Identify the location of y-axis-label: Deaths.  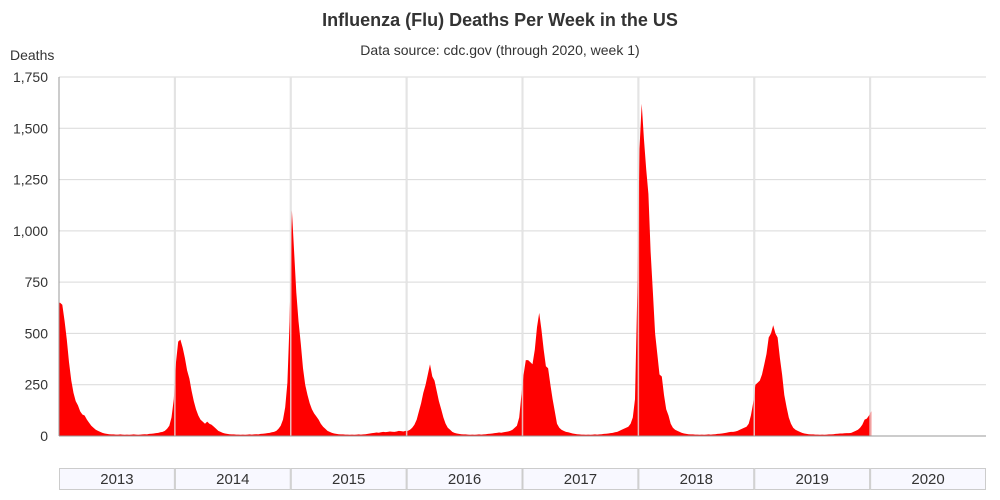
(32, 55).